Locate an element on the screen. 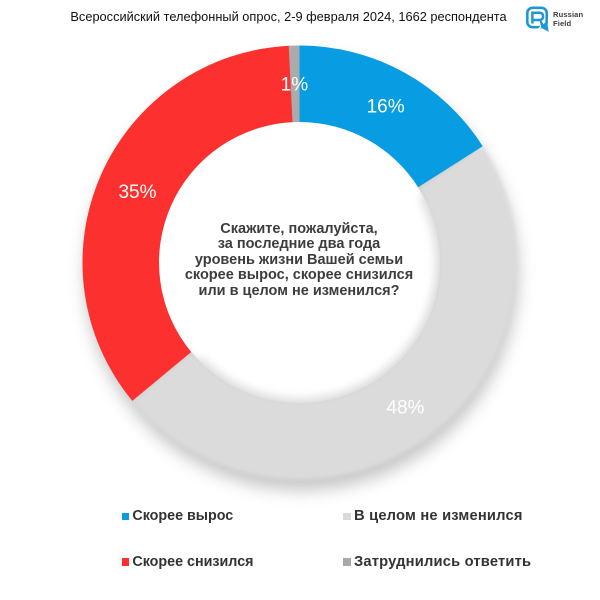 The image size is (600, 600). svg-text: 48% is located at coordinates (405, 408).